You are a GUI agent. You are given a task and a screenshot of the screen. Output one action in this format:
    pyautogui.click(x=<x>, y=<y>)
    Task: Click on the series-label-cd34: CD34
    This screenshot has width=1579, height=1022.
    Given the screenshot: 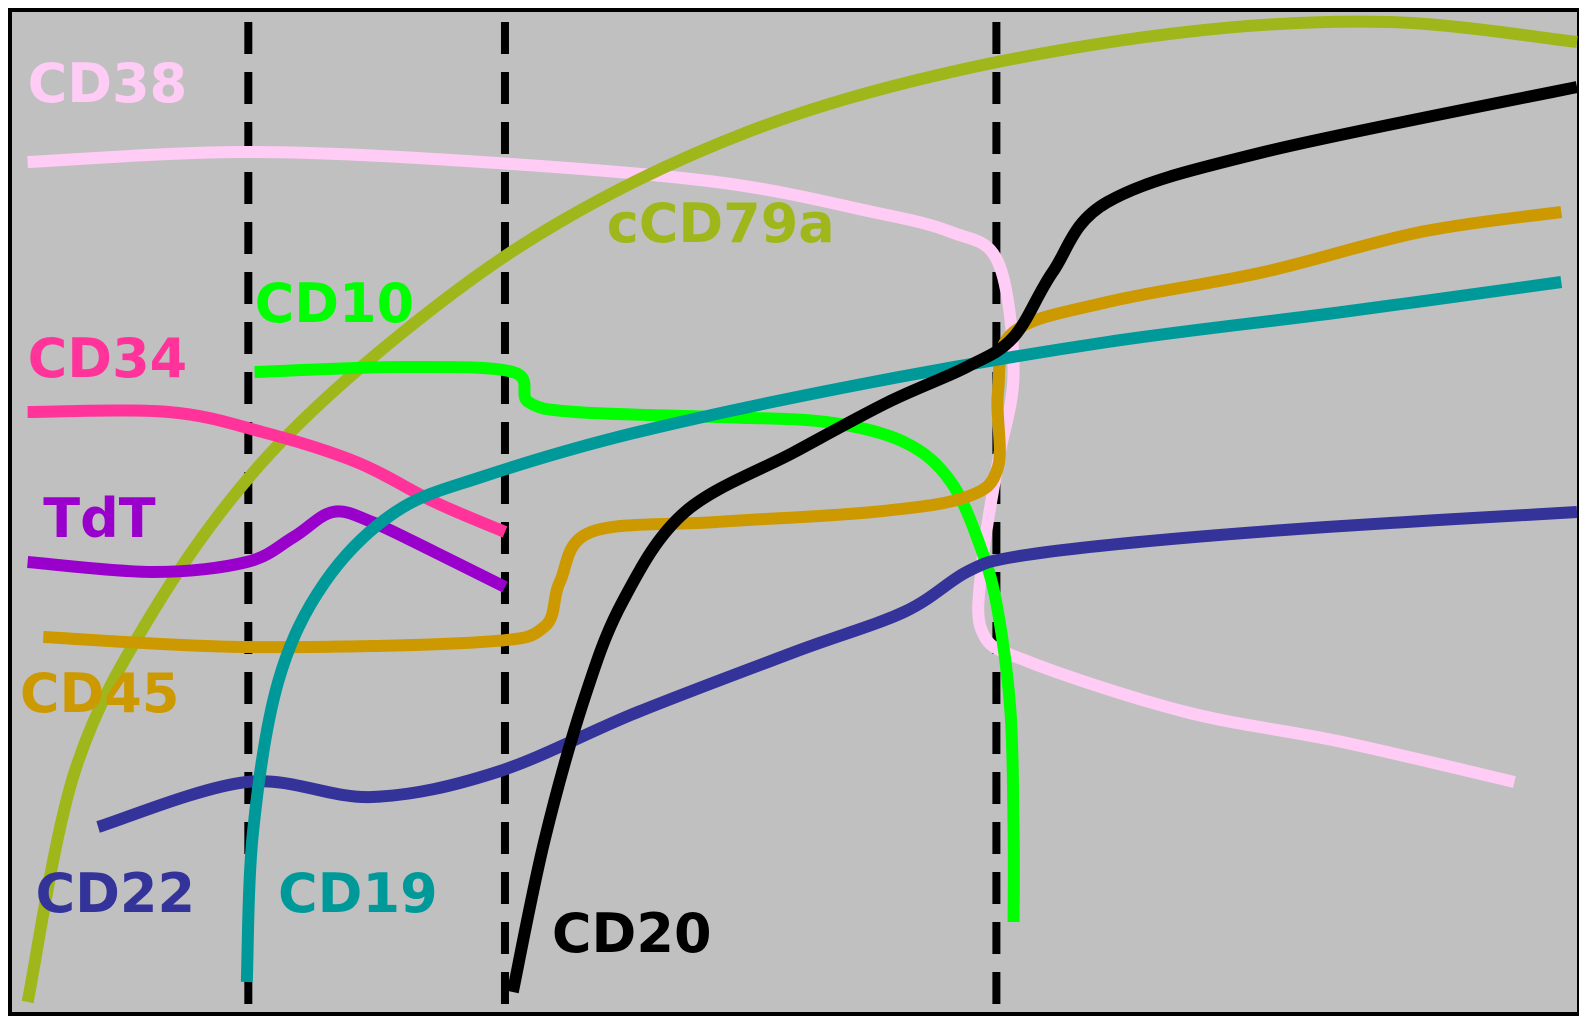 What is the action you would take?
    pyautogui.click(x=108, y=358)
    